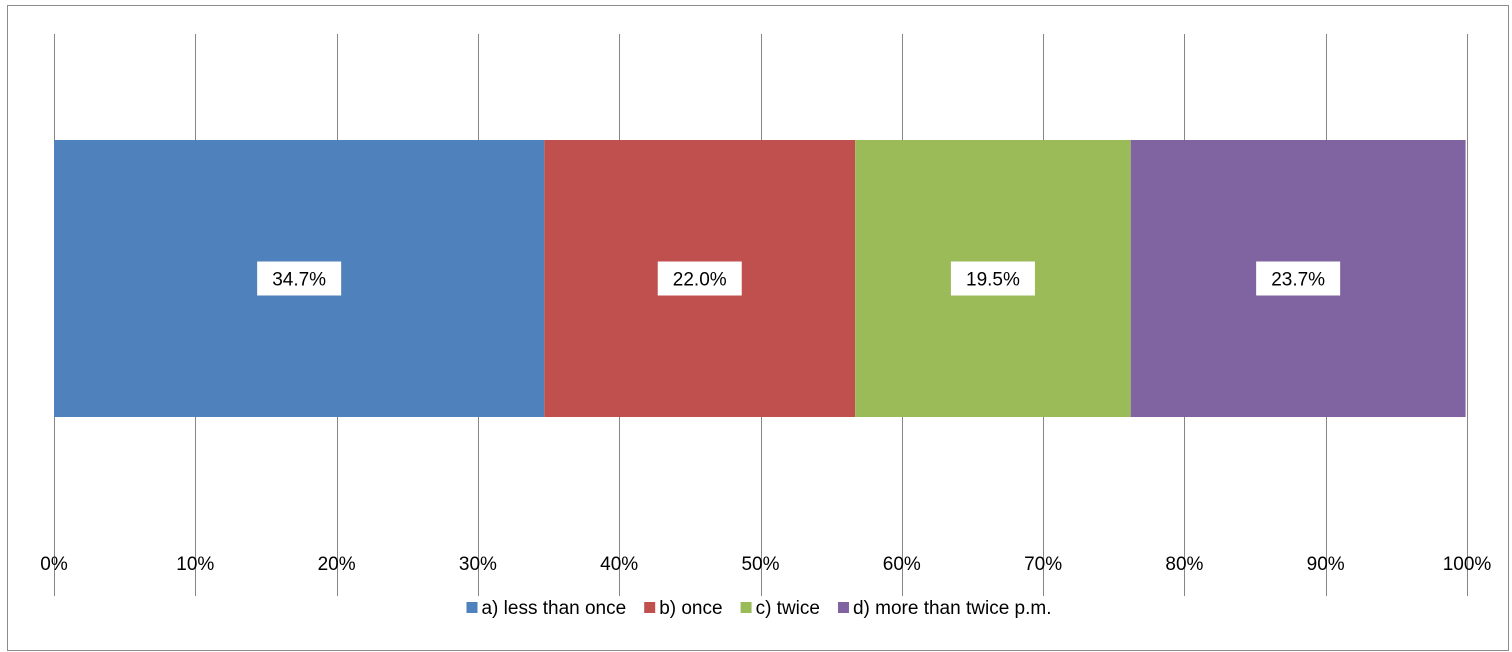 This screenshot has width=1512, height=652. What do you see at coordinates (799, 278) in the screenshot?
I see `data-labels: 34.7% 22.0% 19.5% 23.7%` at bounding box center [799, 278].